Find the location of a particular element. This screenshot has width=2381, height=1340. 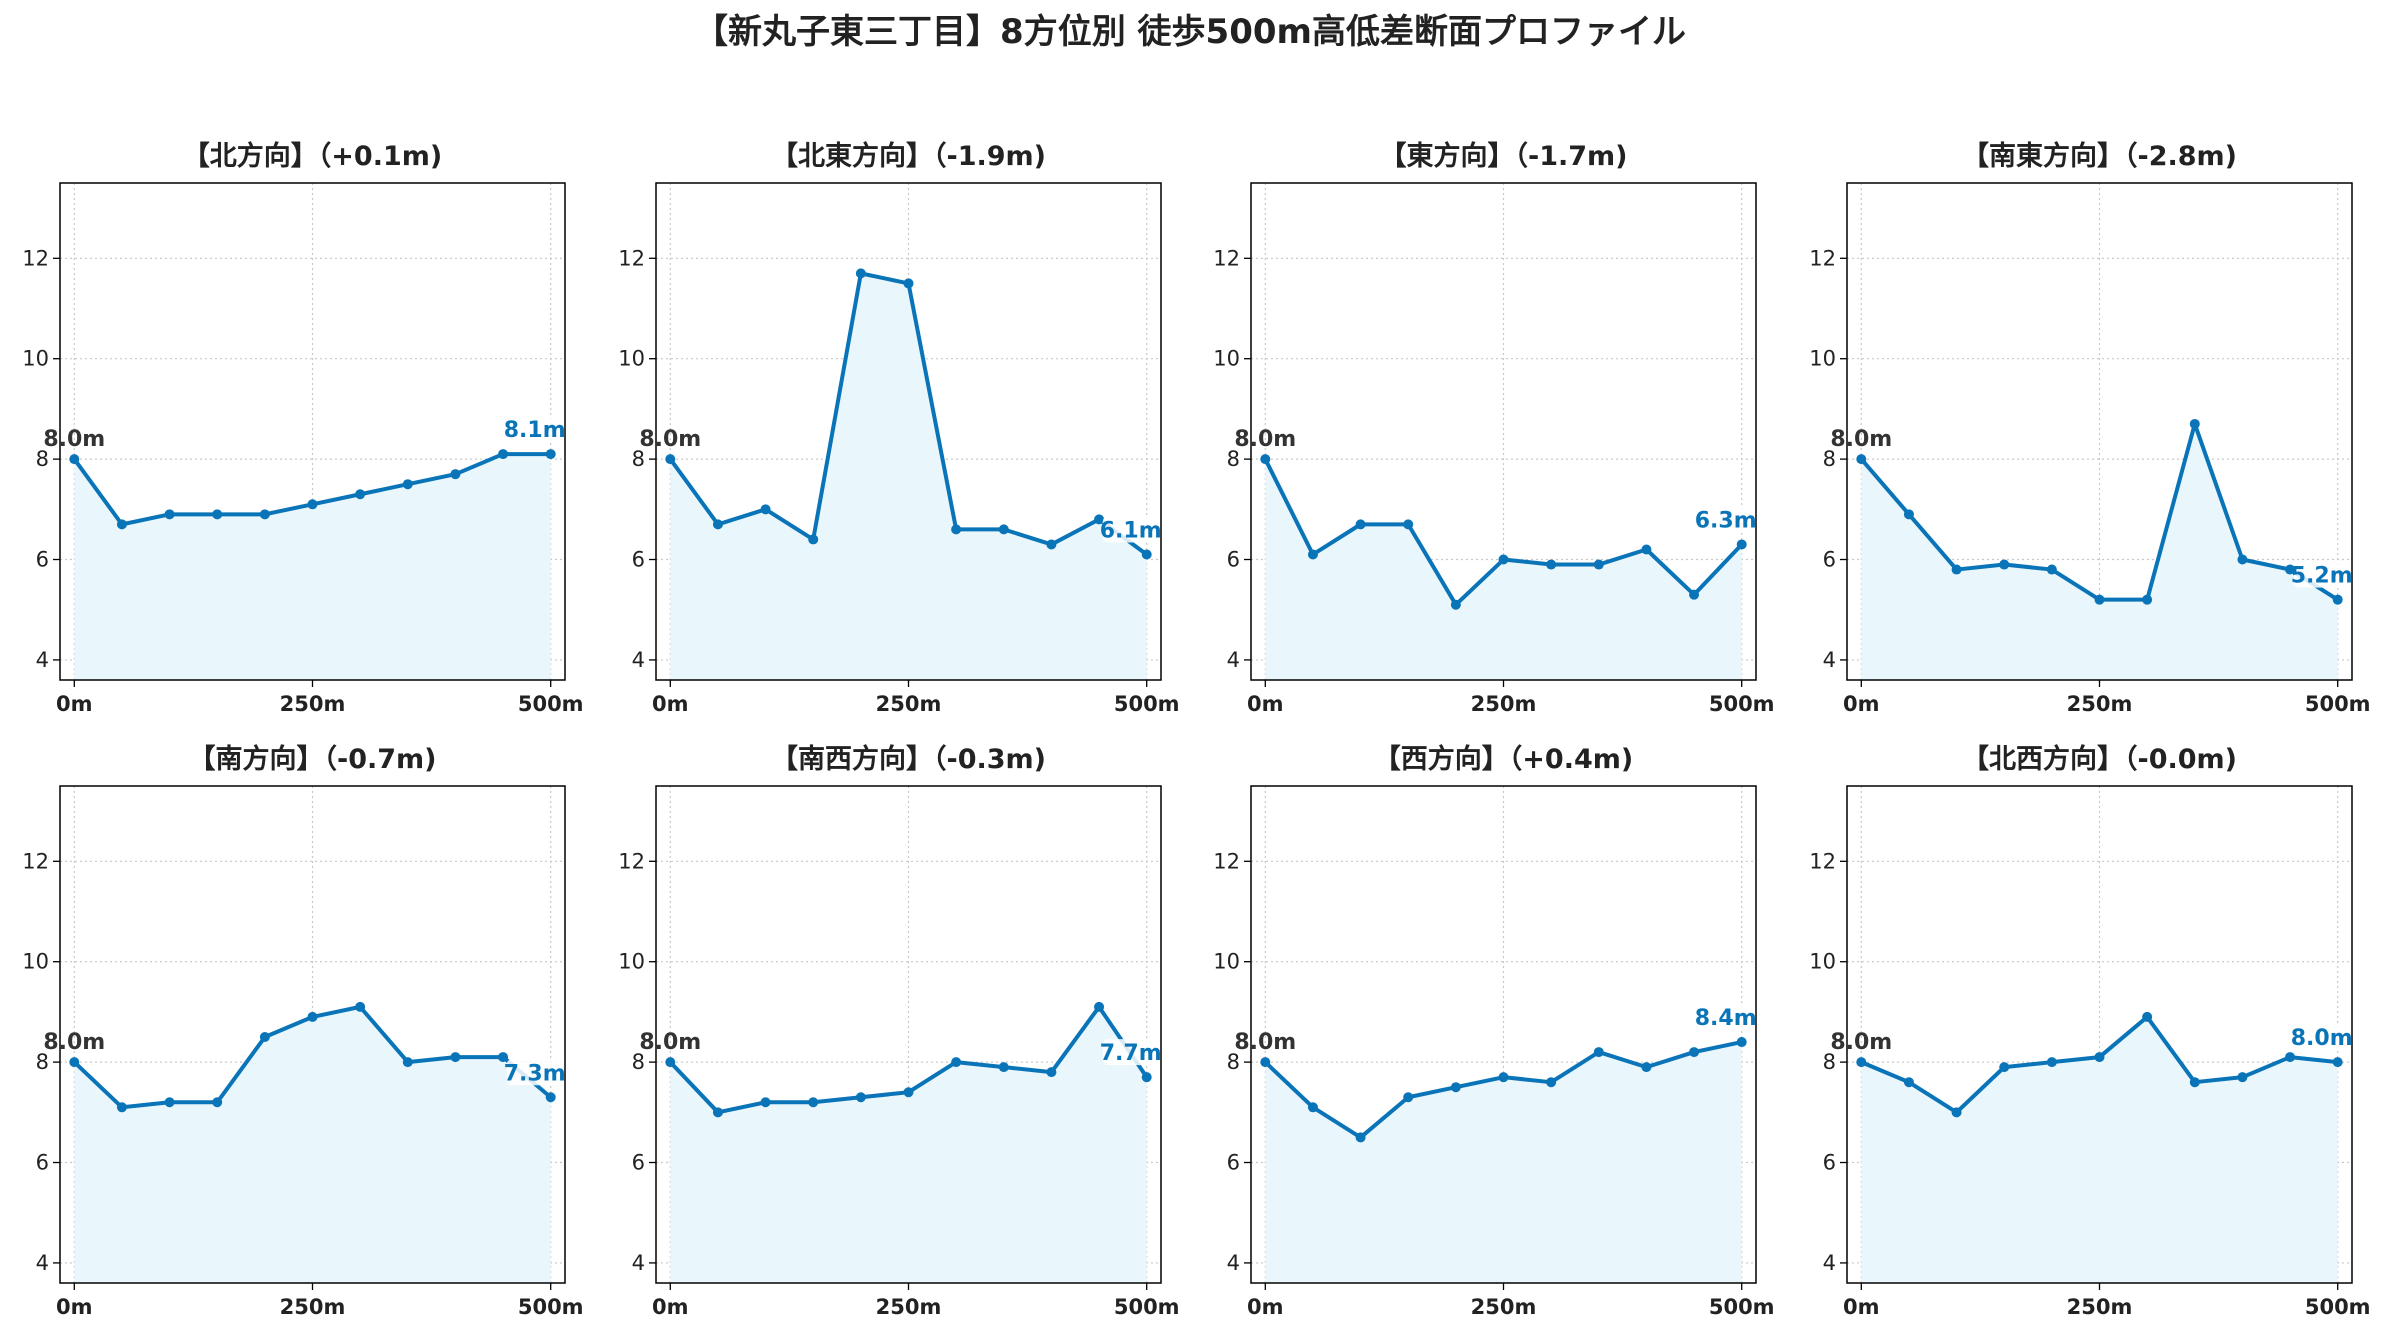

panel-title: 【南東方向】（-2.8m) is located at coordinates (2099, 156).